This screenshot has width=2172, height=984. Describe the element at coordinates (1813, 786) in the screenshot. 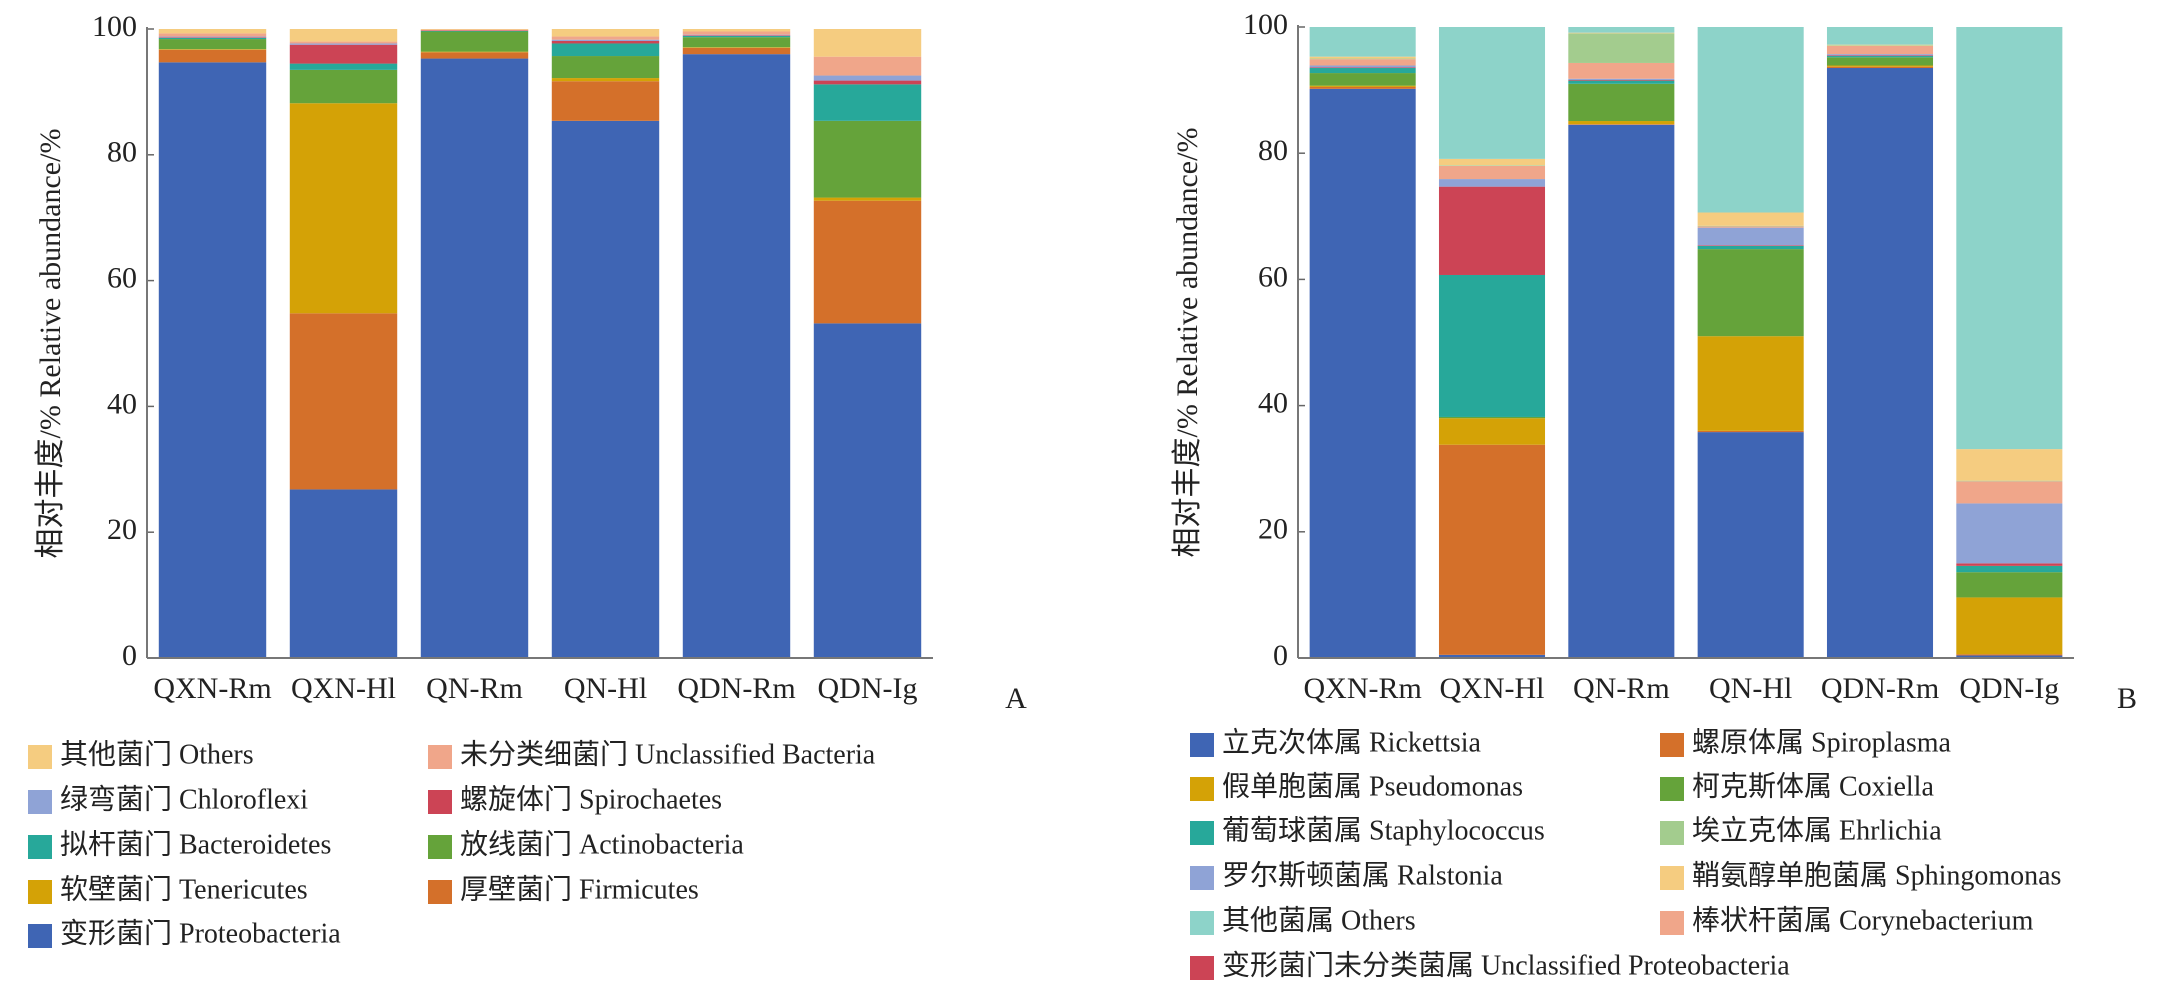

I see `legend-label: 柯克斯体属 Coxiella` at that location.